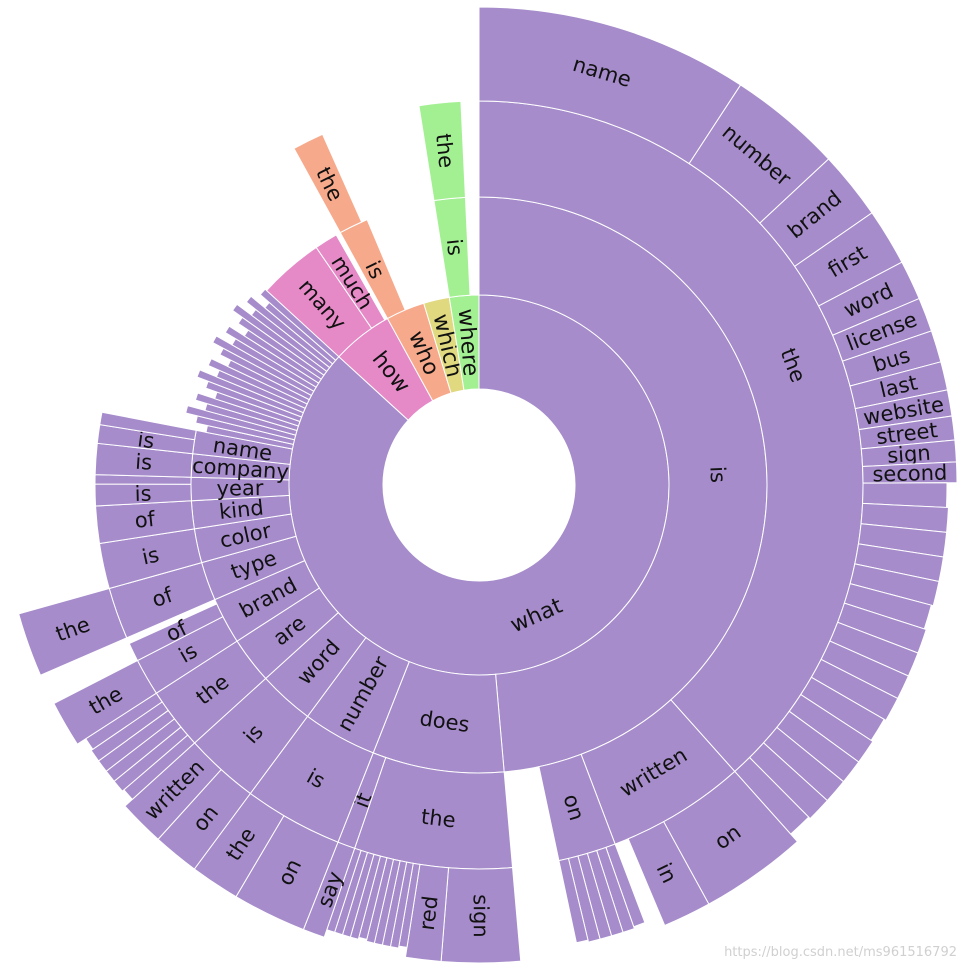 This screenshot has height=968, width=967. Describe the element at coordinates (479, 485) in the screenshot. I see `sunburst-center` at that location.